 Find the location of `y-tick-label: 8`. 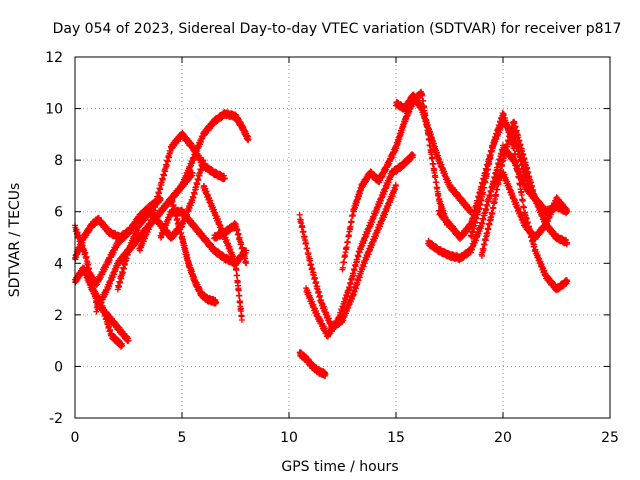

y-tick-label: 8 is located at coordinates (58, 161).